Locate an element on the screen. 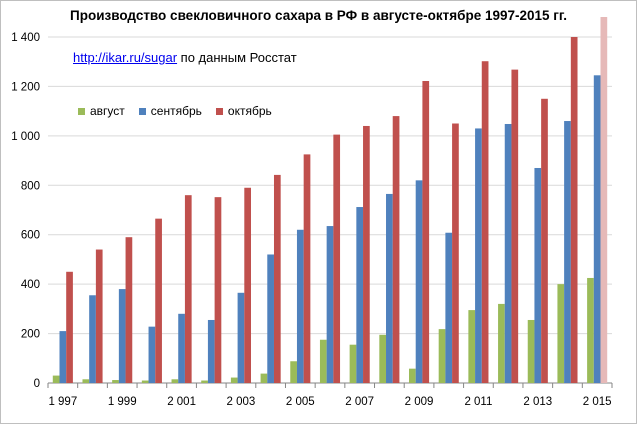  legend-label-october: октябрь is located at coordinates (249, 111).